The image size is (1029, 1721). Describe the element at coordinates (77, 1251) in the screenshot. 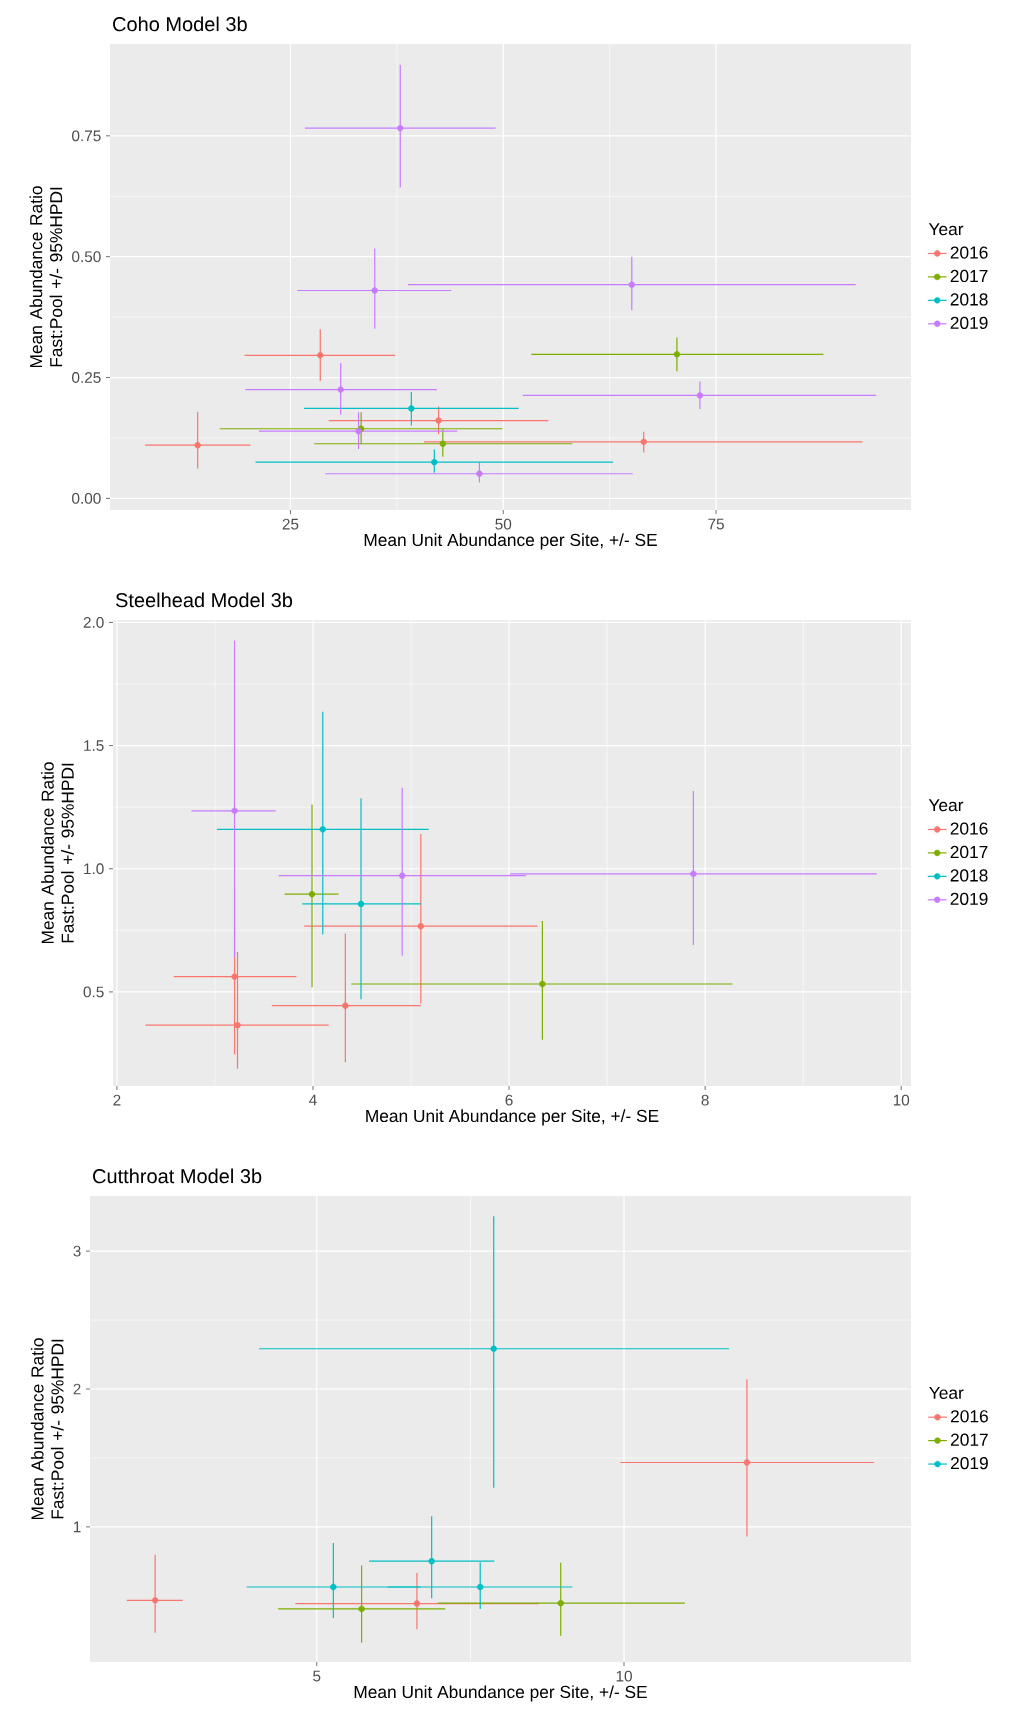

I see `y-tick-label: 3` at that location.